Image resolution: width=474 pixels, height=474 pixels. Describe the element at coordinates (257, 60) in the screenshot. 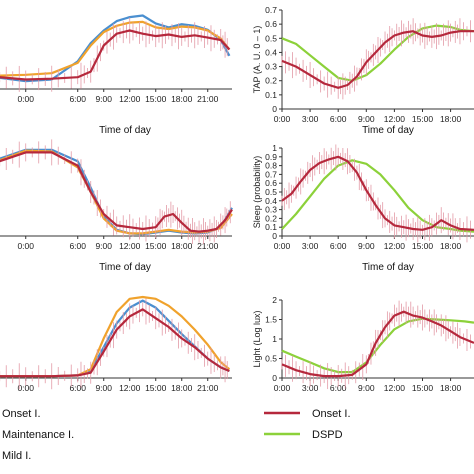

I see `y-axis-label: TAP (A. U. 0 – 1)` at that location.